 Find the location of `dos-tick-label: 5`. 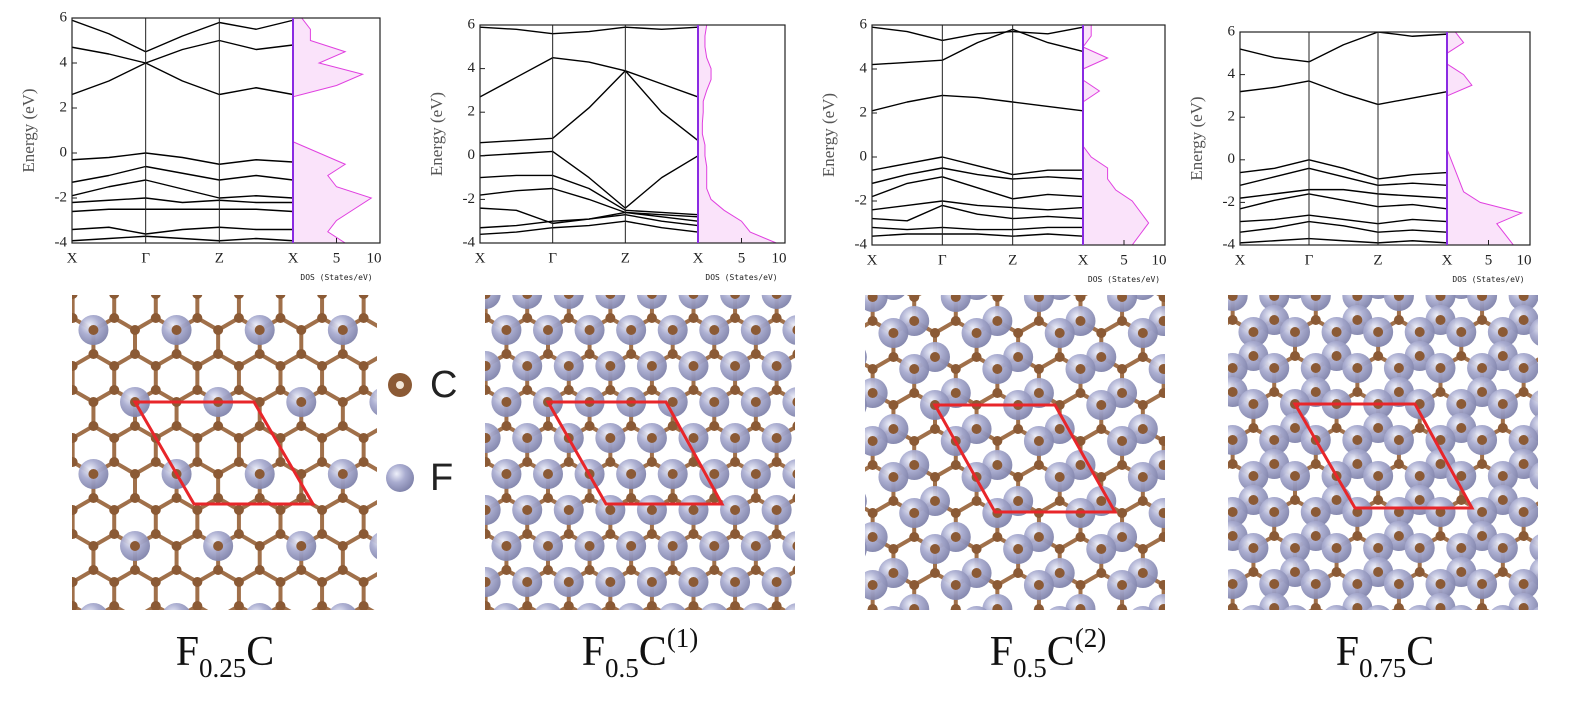

dos-tick-label: 5 is located at coordinates (742, 258).